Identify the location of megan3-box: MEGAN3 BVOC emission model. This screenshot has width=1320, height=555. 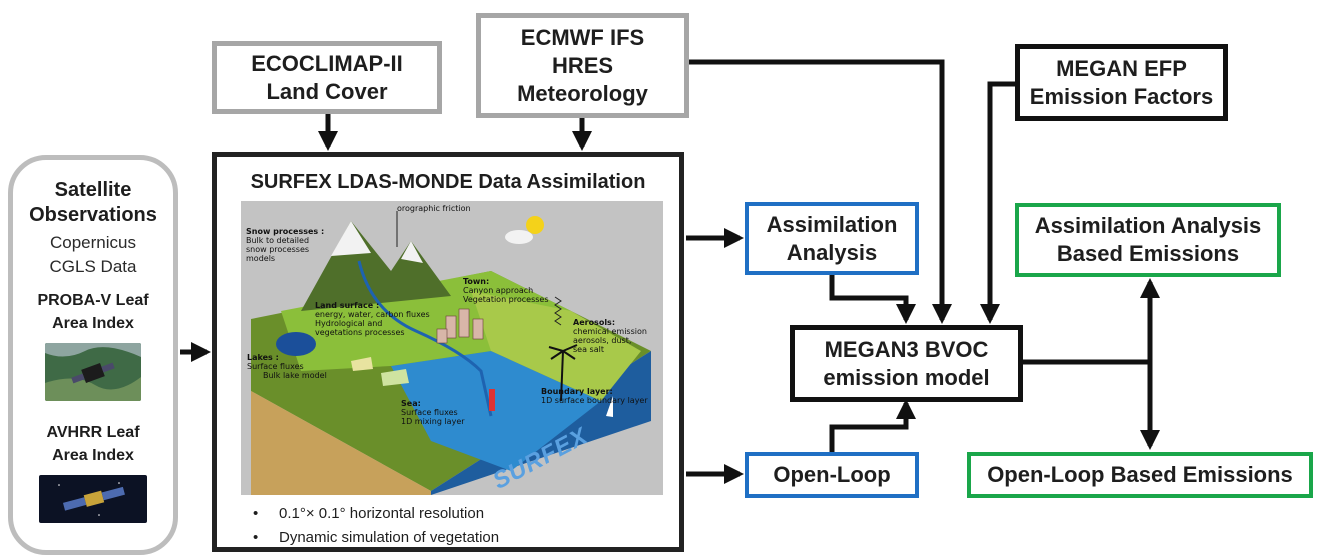
(906, 363).